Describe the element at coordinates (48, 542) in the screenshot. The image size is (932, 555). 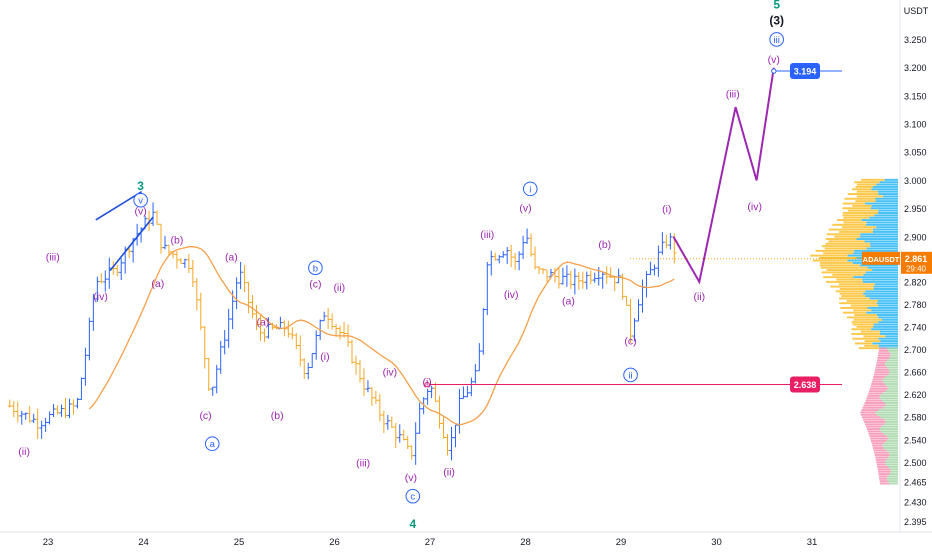
I see `date-tick: 23` at that location.